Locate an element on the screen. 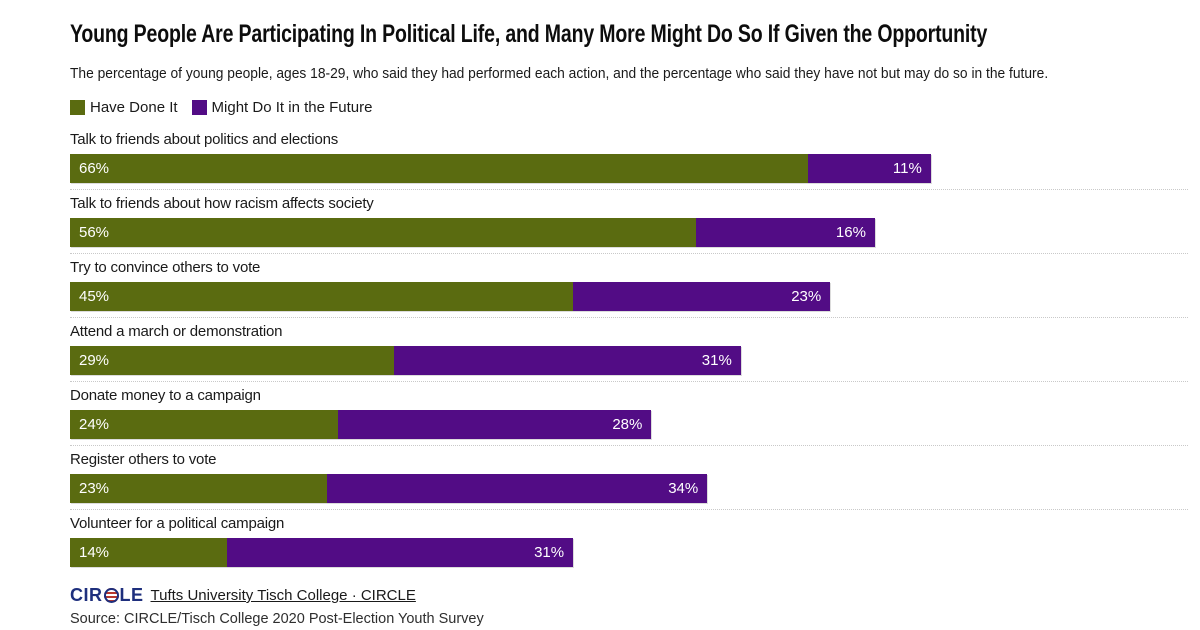 This screenshot has width=1200, height=630. legend-item: Might Do It in the Future is located at coordinates (282, 107).